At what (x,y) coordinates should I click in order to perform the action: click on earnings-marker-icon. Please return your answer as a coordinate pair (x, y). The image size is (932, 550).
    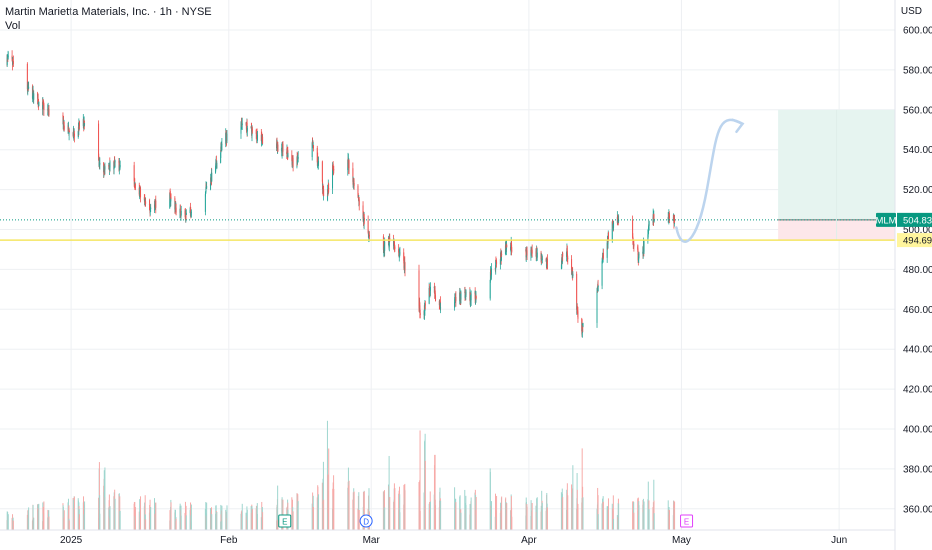
    Looking at the image, I should click on (285, 521).